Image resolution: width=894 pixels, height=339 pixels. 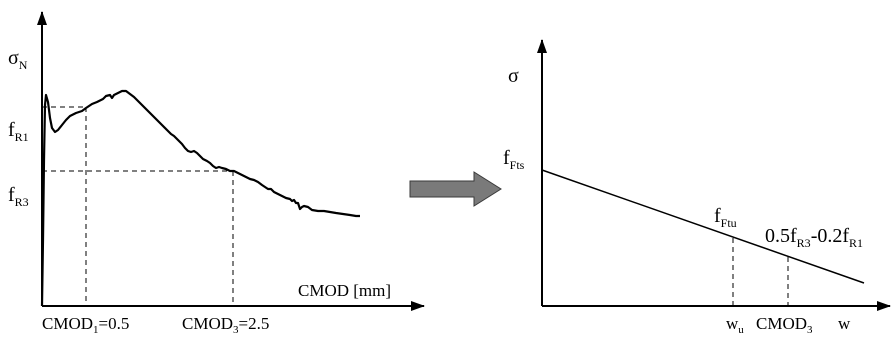 I want to click on softening-line, so click(x=703, y=226).